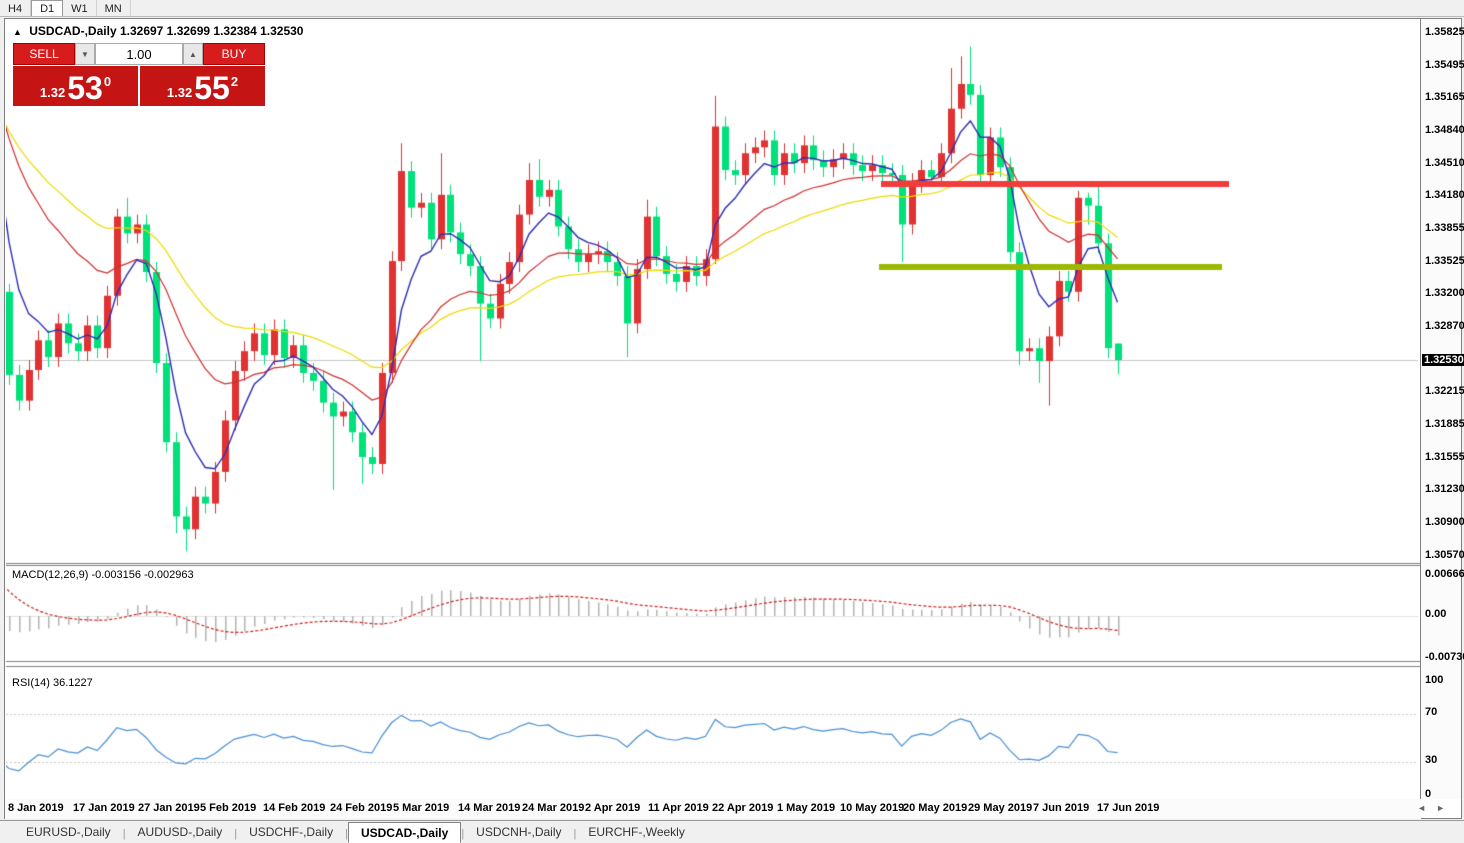 This screenshot has width=1464, height=843. What do you see at coordinates (85, 54) in the screenshot?
I see `volume-decrease-icon: ▼` at bounding box center [85, 54].